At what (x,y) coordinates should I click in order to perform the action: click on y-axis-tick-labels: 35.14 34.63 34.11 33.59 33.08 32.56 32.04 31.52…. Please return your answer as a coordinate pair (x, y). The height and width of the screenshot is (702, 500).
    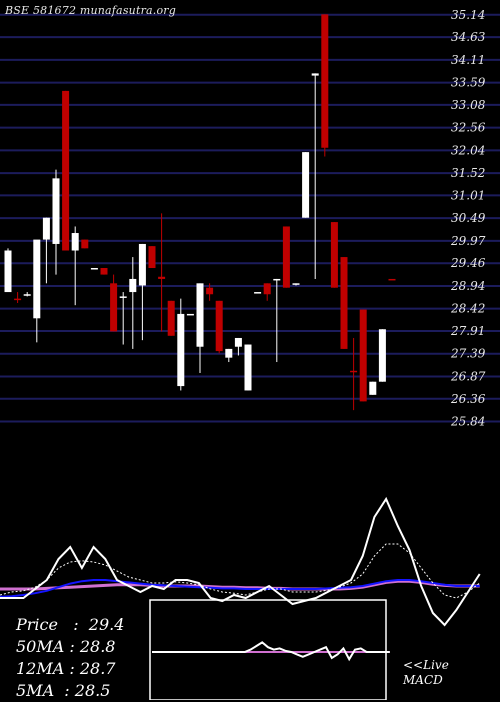
    Looking at the image, I should click on (468, 218).